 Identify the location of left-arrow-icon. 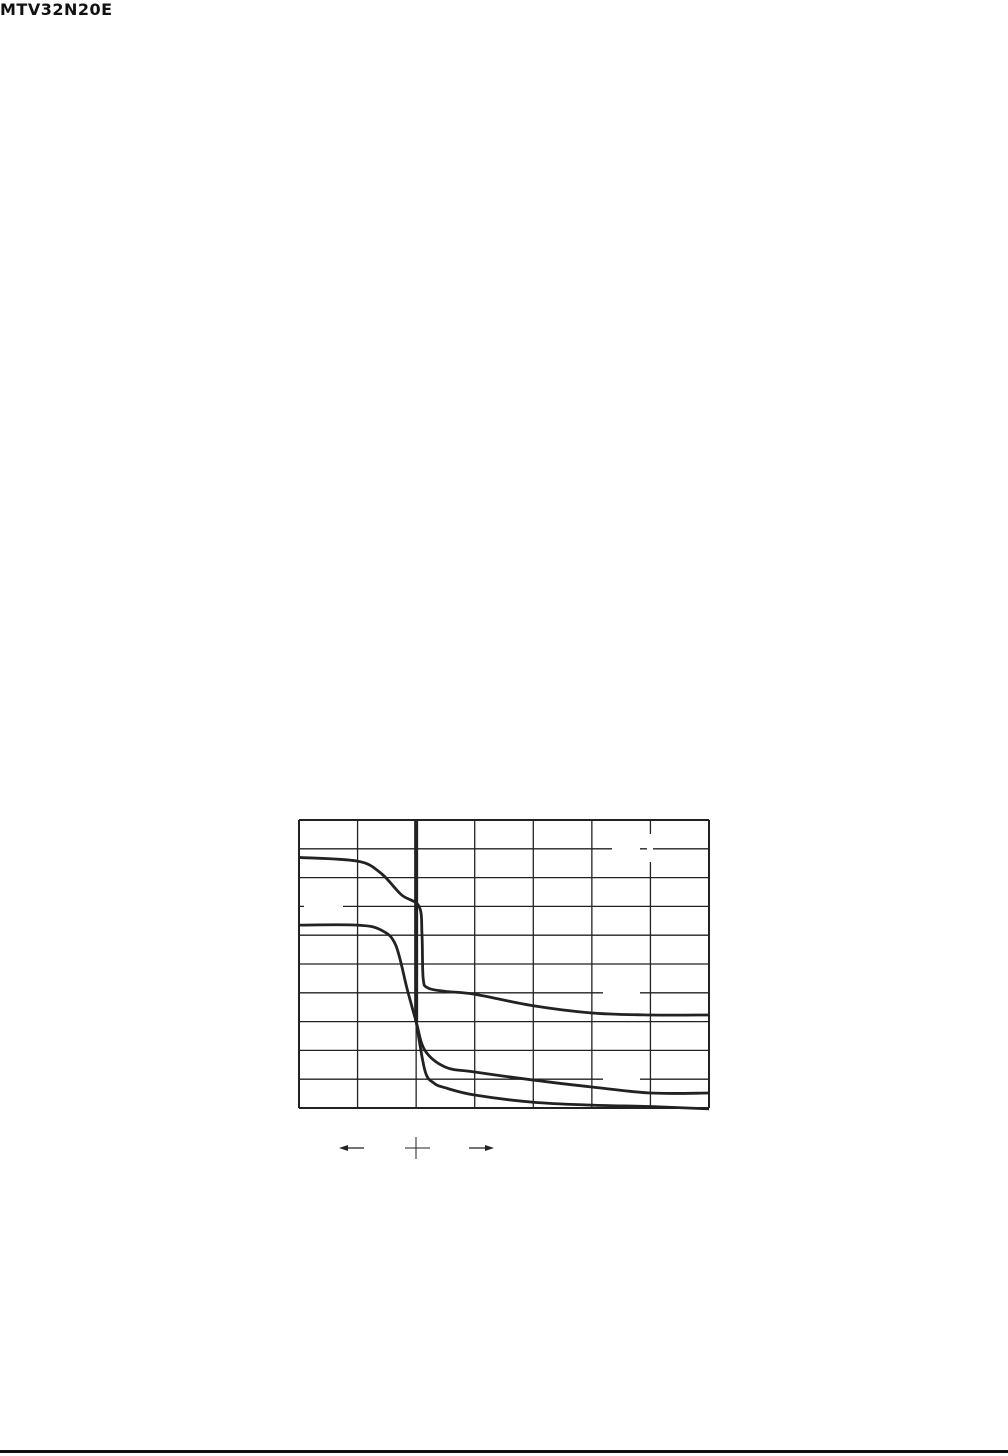
(343, 1148).